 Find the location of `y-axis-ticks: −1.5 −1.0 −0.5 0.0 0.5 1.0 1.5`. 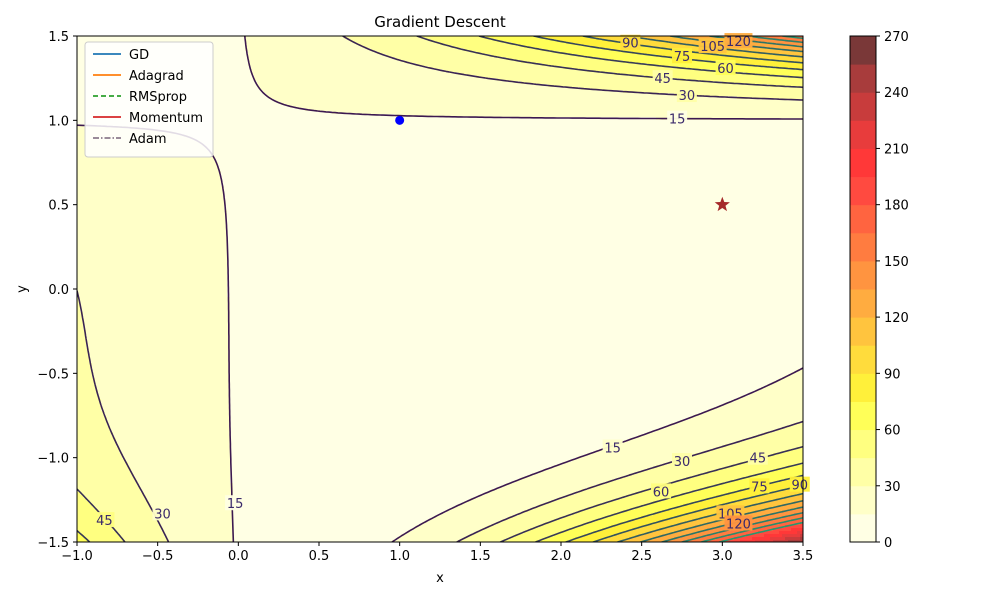

y-axis-ticks: −1.5 −1.0 −0.5 0.0 0.5 1.0 1.5 is located at coordinates (57, 290).